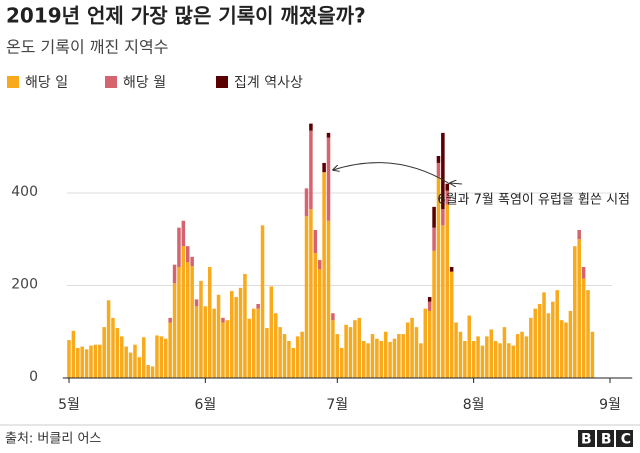 This screenshot has width=640, height=453. What do you see at coordinates (87, 47) in the screenshot?
I see `chart-subtitle: 온도 기록이 깨진 지역수` at bounding box center [87, 47].